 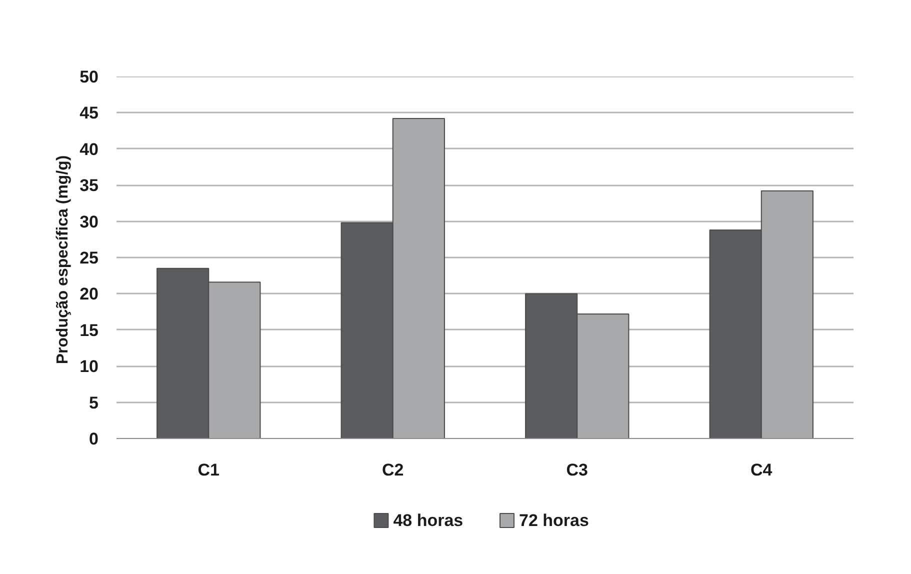 What do you see at coordinates (89, 113) in the screenshot?
I see `y-tick-label: 45` at bounding box center [89, 113].